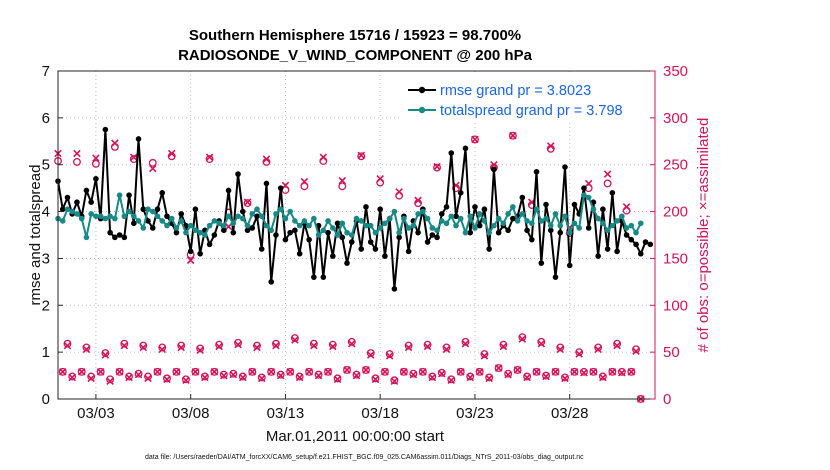 Image resolution: width=830 pixels, height=470 pixels. What do you see at coordinates (675, 305) in the screenshot?
I see `y2-tick-label: 100` at bounding box center [675, 305].